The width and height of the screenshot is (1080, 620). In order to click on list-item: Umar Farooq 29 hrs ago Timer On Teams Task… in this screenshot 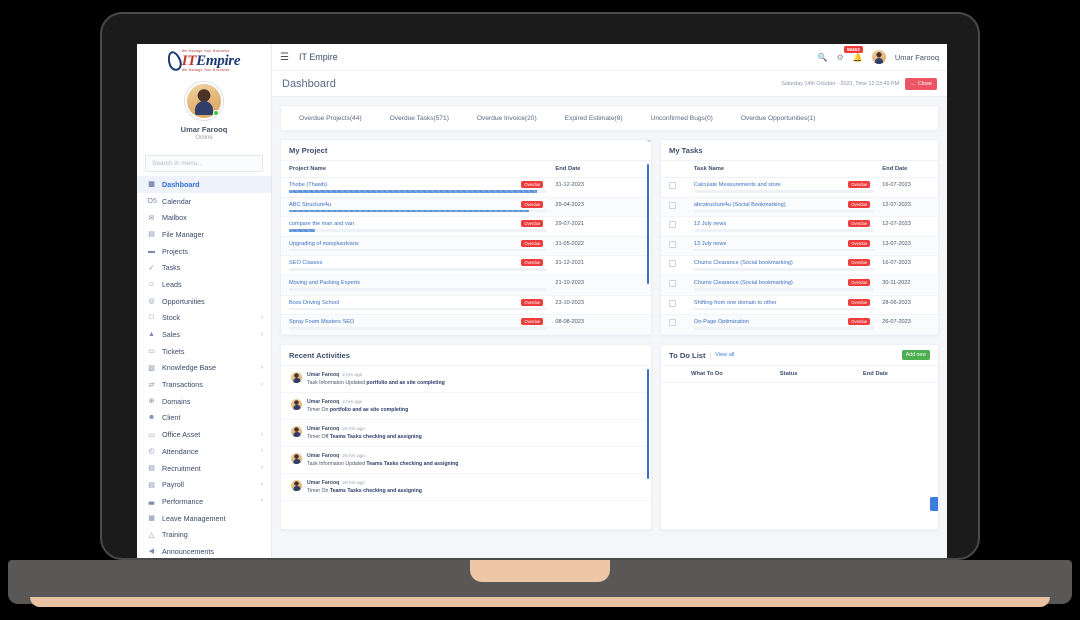, I will do `click(466, 487)`.